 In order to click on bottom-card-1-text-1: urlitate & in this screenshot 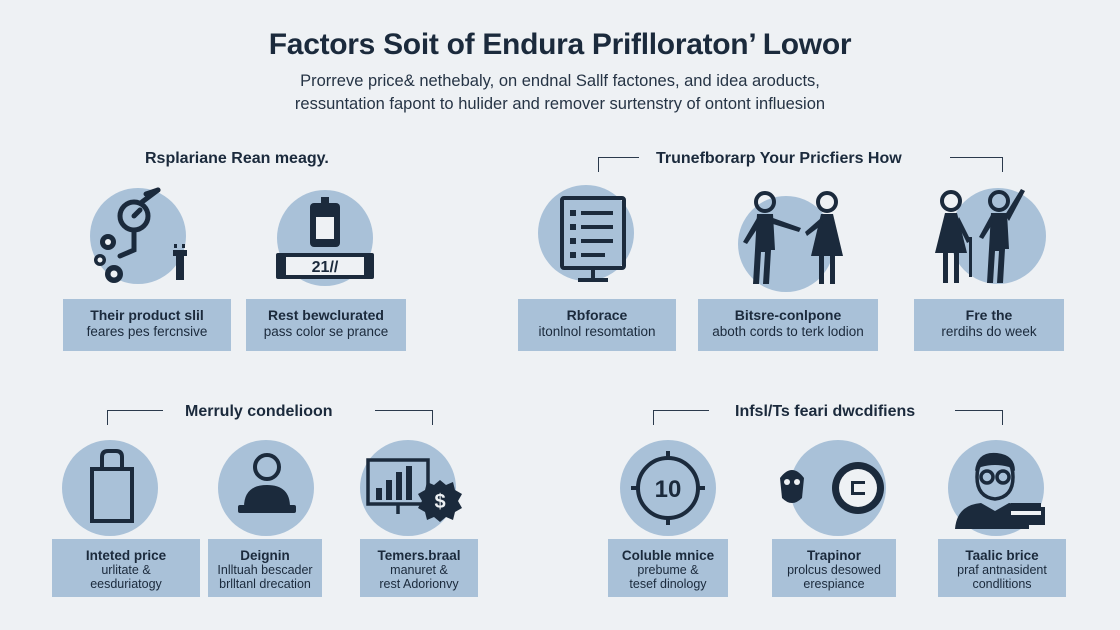, I will do `click(126, 570)`.